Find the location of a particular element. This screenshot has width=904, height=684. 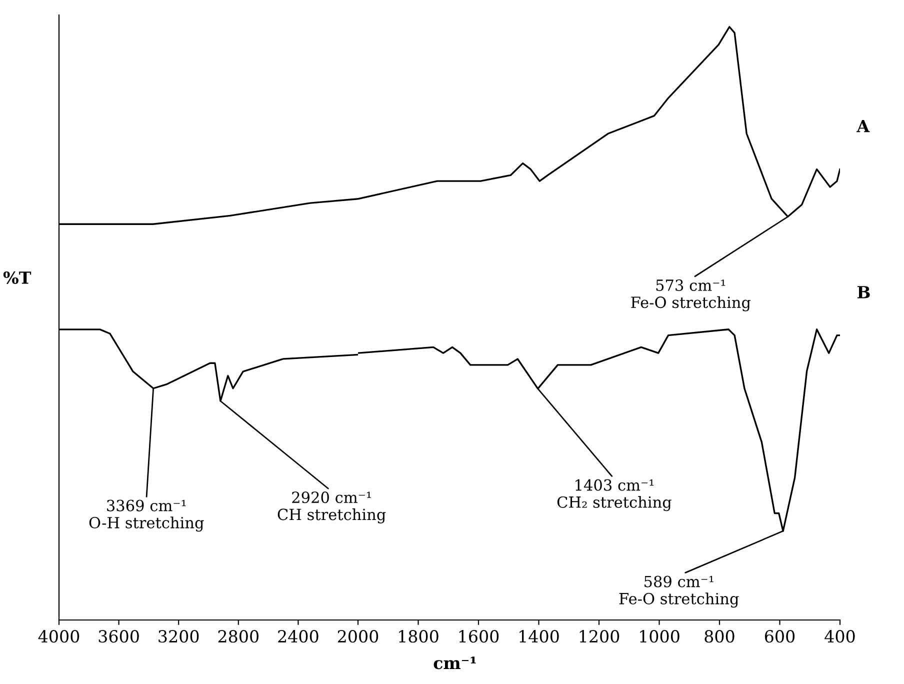

annotation: 1403 cm⁻¹ CH₂ stretching is located at coordinates (614, 495).